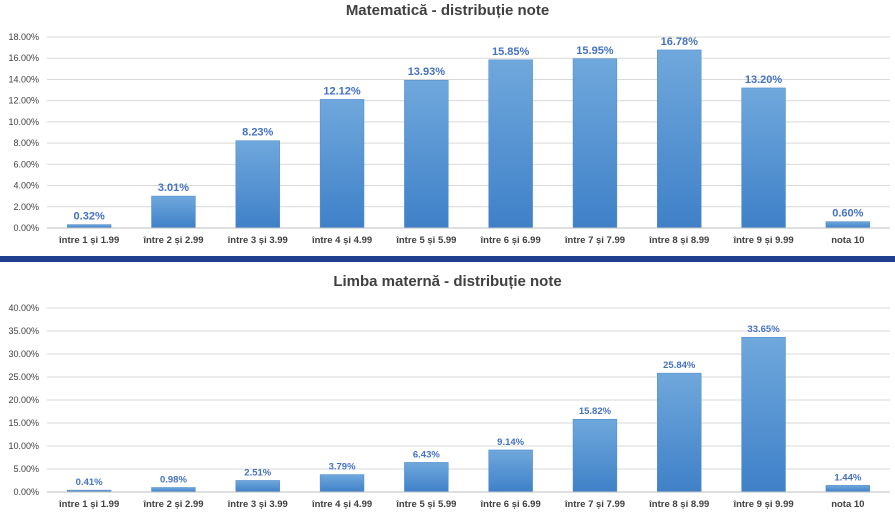  I want to click on data-label: 33.65%, so click(763, 329).